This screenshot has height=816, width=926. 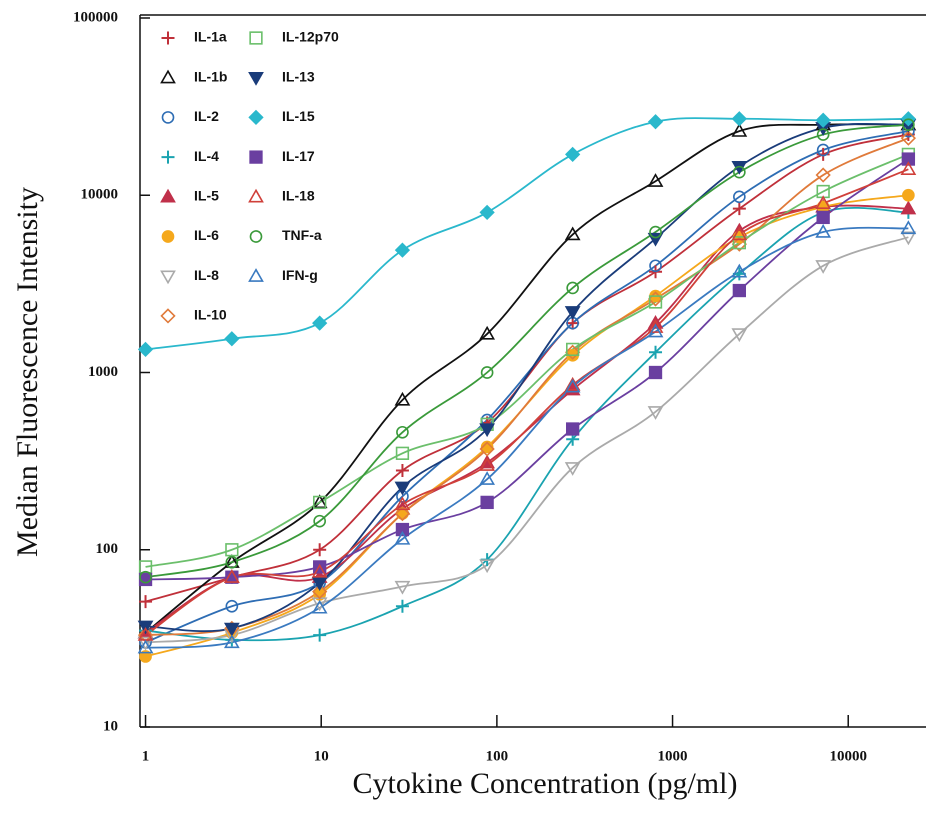 I want to click on legend-label: IL-10, so click(x=210, y=315).